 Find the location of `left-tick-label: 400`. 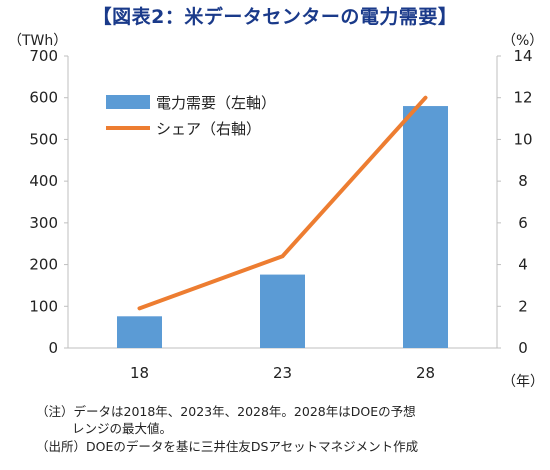

left-tick-label: 400 is located at coordinates (43, 181).